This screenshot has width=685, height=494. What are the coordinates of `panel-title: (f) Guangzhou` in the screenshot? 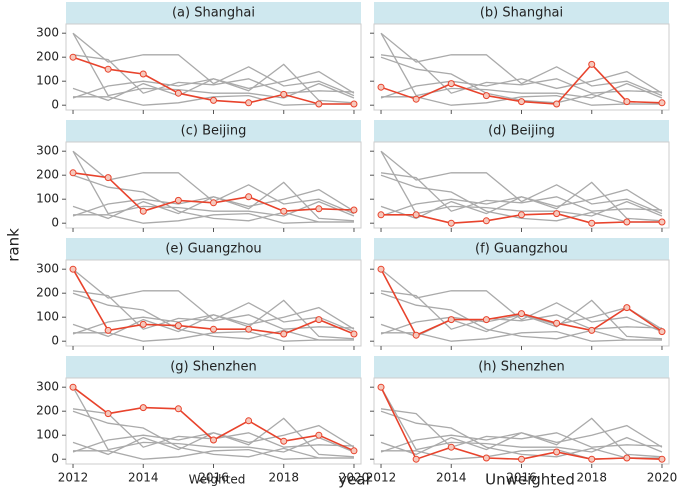 It's located at (521, 249).